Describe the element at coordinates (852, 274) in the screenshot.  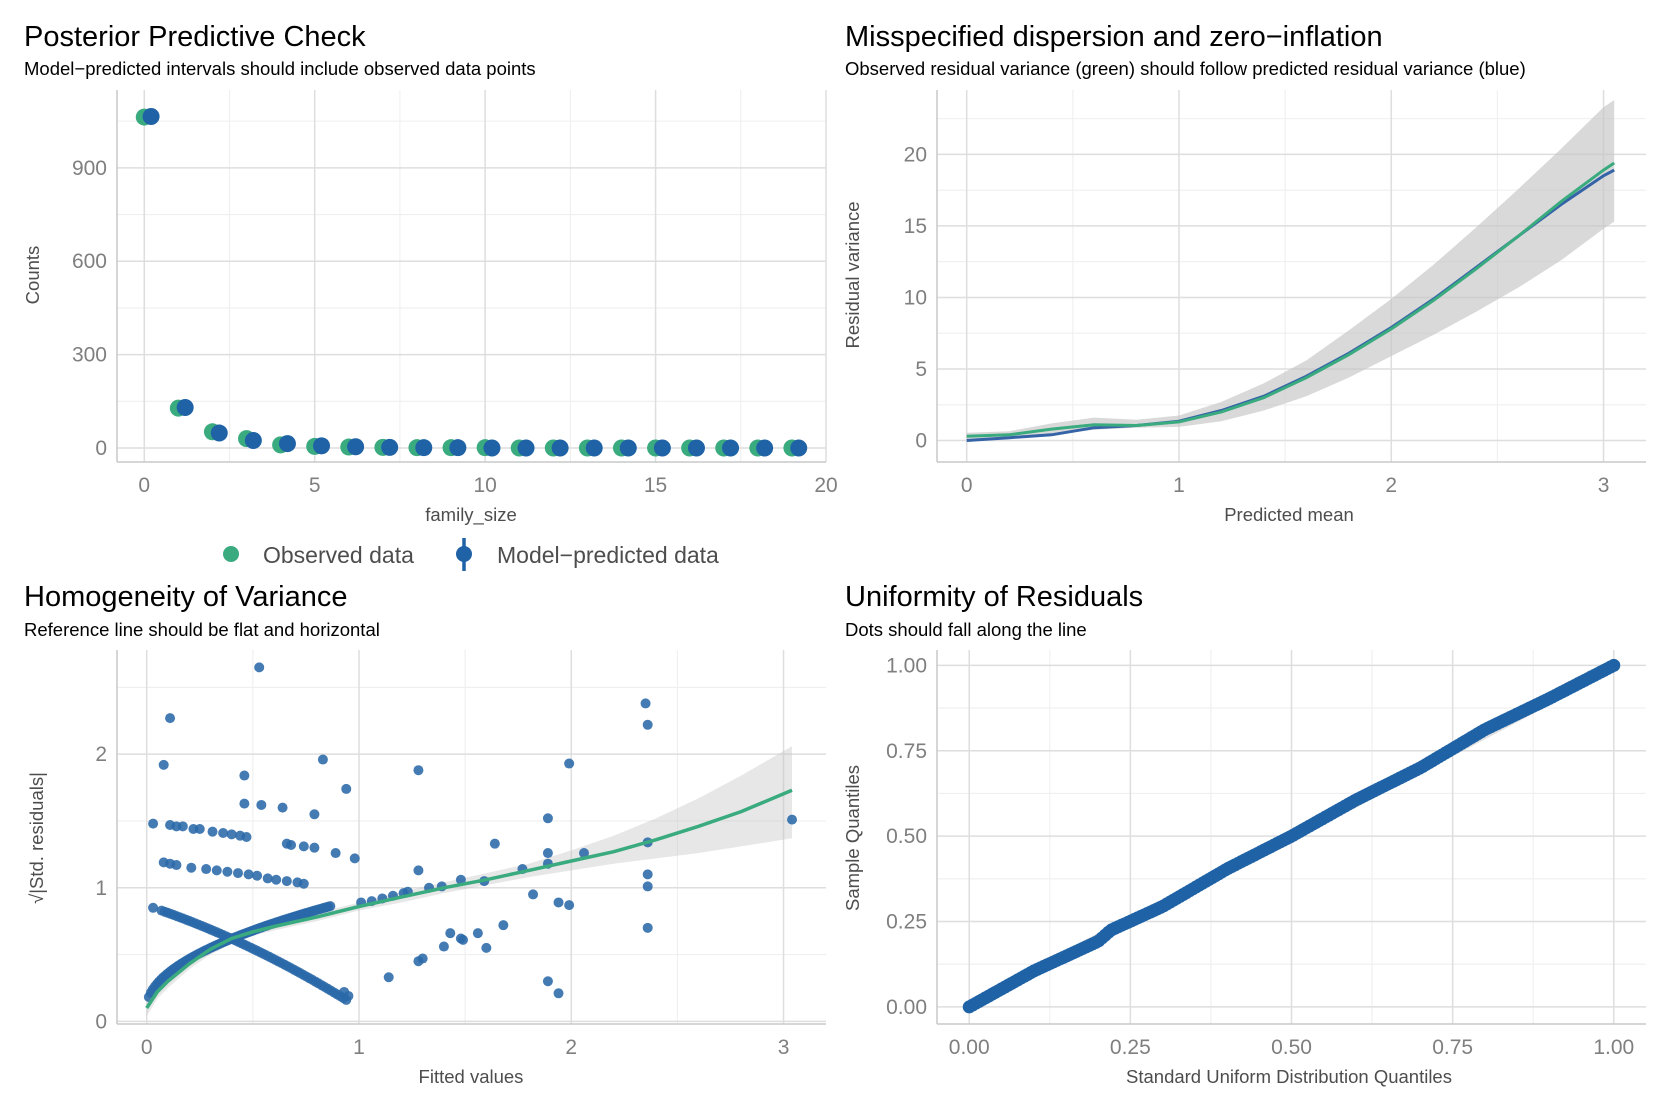
I see `dispersion-y-label: Residual variance` at that location.